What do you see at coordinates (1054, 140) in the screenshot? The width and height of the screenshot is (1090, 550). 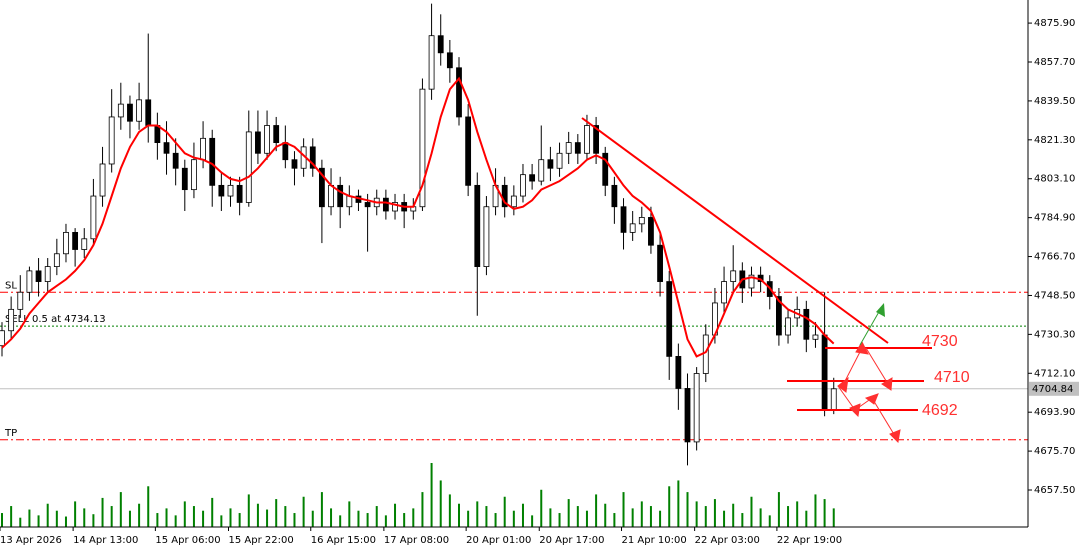 I see `y-tick-label: 4821.30` at bounding box center [1054, 140].